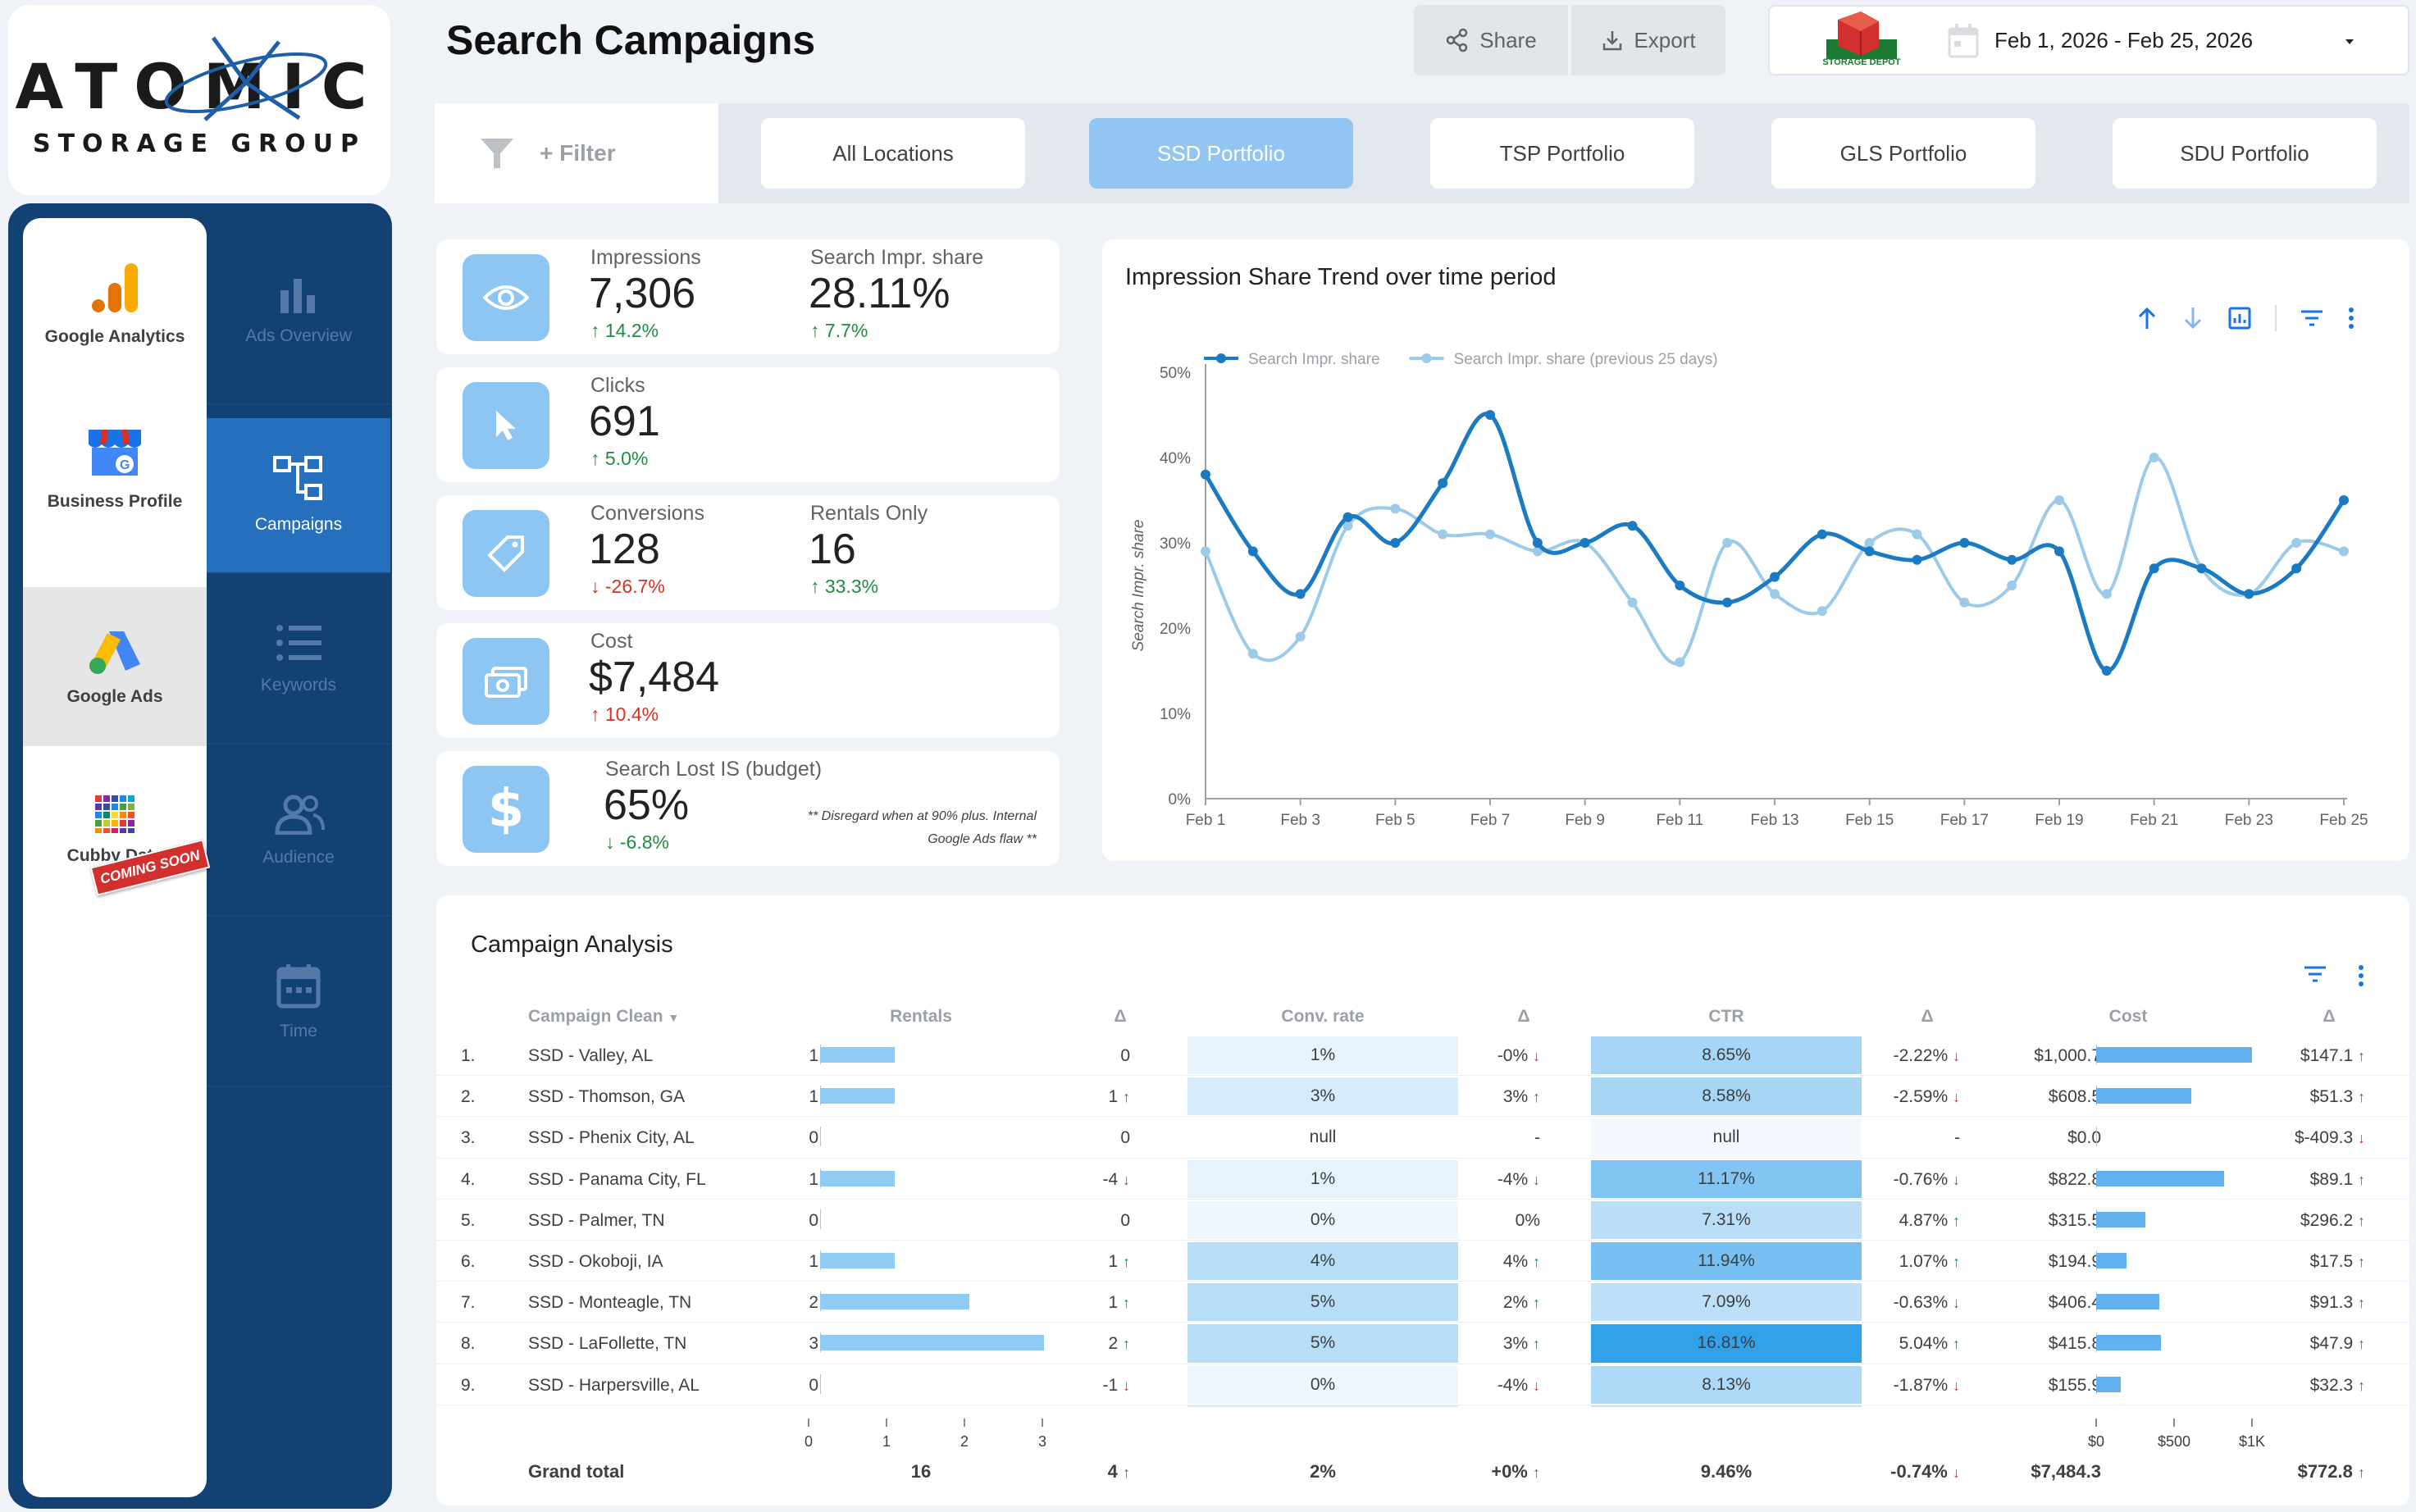 The width and height of the screenshot is (2416, 1512). What do you see at coordinates (298, 496) in the screenshot?
I see `nav-campaigns: Campaigns` at bounding box center [298, 496].